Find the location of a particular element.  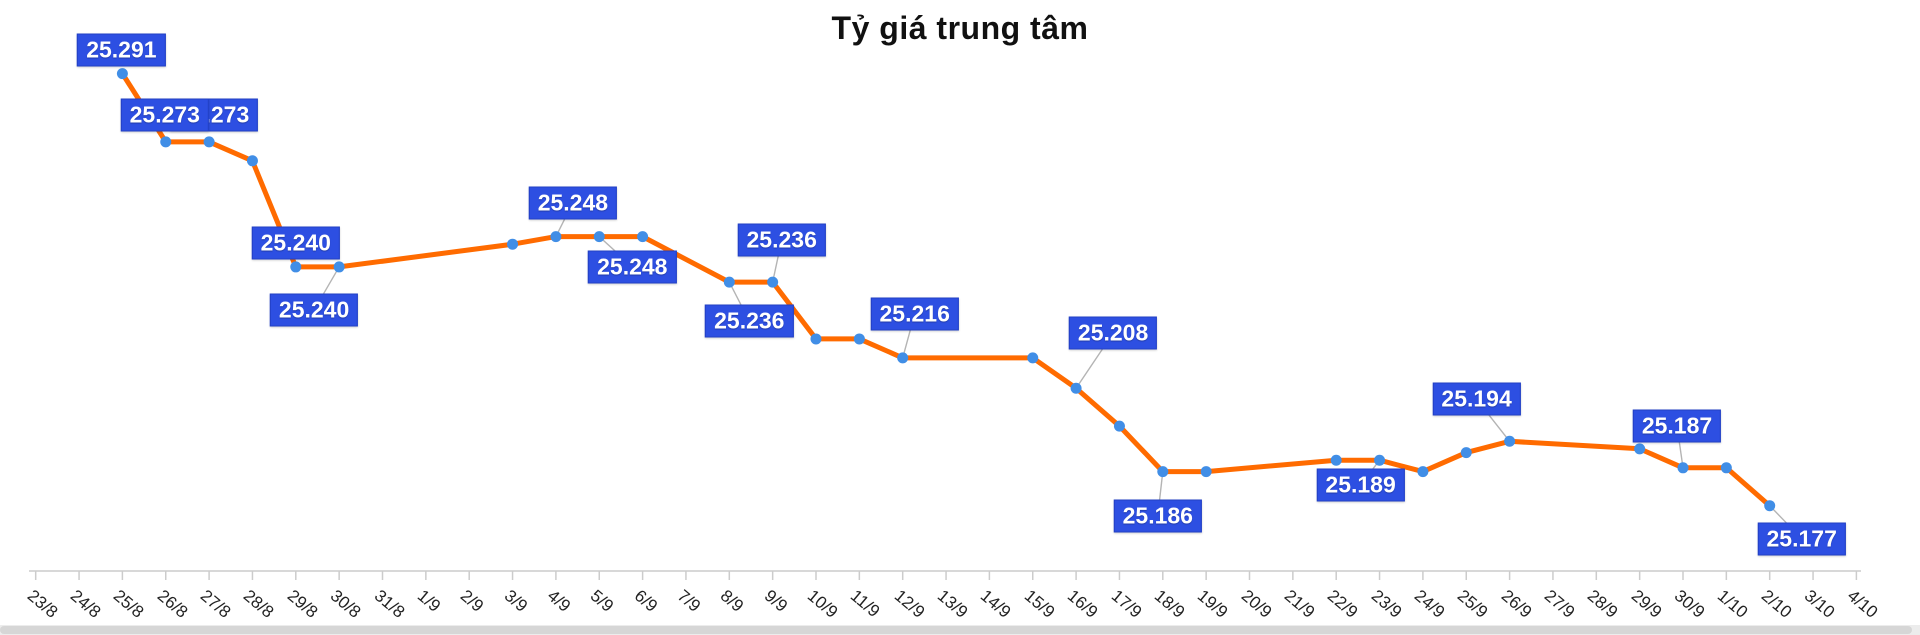

data-label-box: 25.216 is located at coordinates (914, 314).